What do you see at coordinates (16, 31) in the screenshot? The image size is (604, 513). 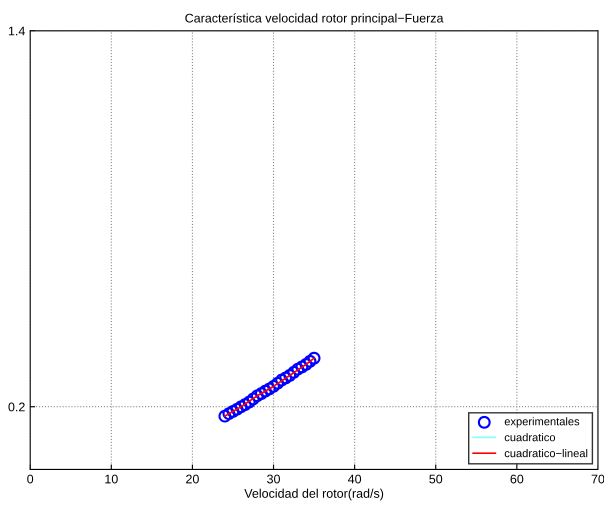 I see `y-tick-label: 1.4` at bounding box center [16, 31].